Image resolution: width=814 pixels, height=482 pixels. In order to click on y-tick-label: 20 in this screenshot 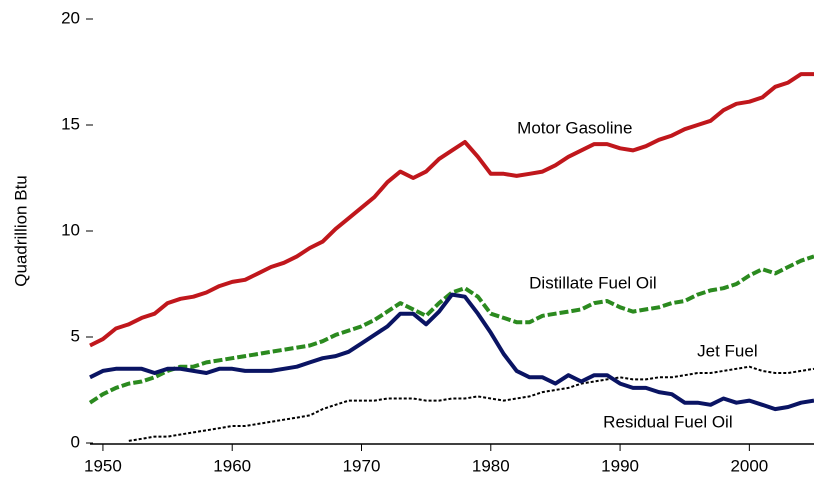, I will do `click(70, 17)`.